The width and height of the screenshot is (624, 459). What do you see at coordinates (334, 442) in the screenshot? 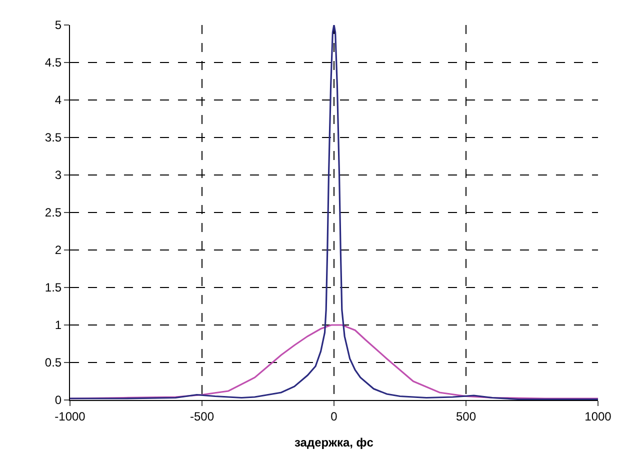
I see `x-axis-title: задержка, фс` at bounding box center [334, 442].